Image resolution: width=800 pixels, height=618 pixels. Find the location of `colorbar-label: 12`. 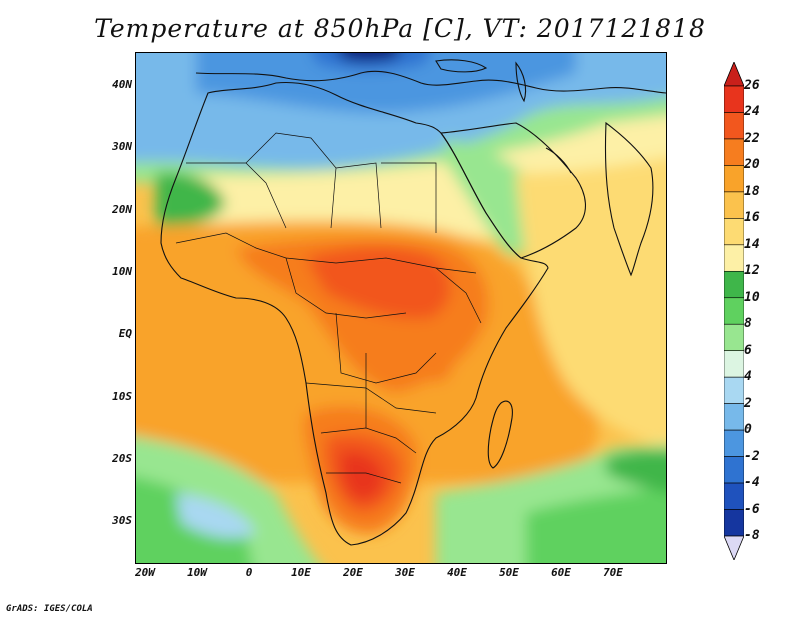

colorbar-label: 12 is located at coordinates (752, 271).